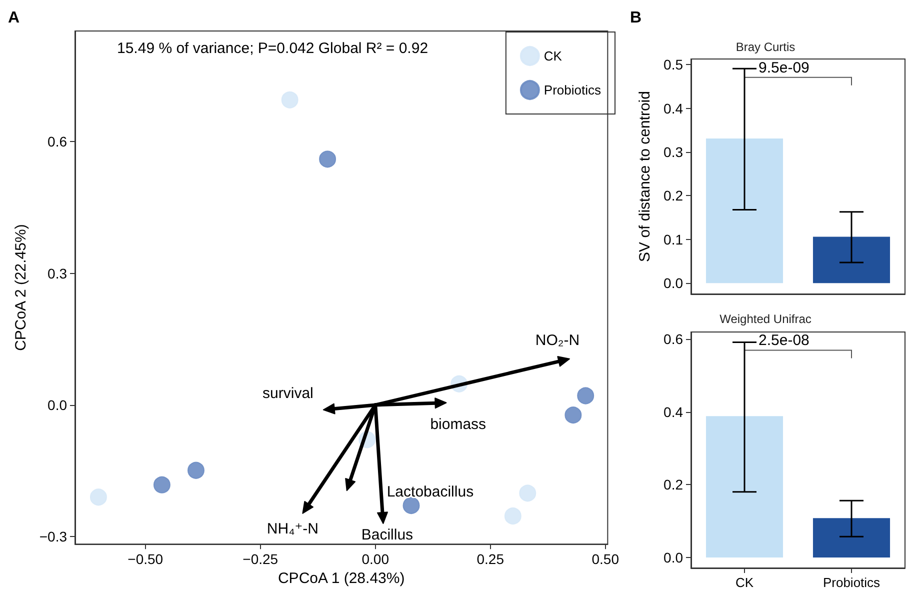 This screenshot has height=591, width=909. Describe the element at coordinates (674, 64) in the screenshot. I see `y-tick-label: 0.5` at that location.